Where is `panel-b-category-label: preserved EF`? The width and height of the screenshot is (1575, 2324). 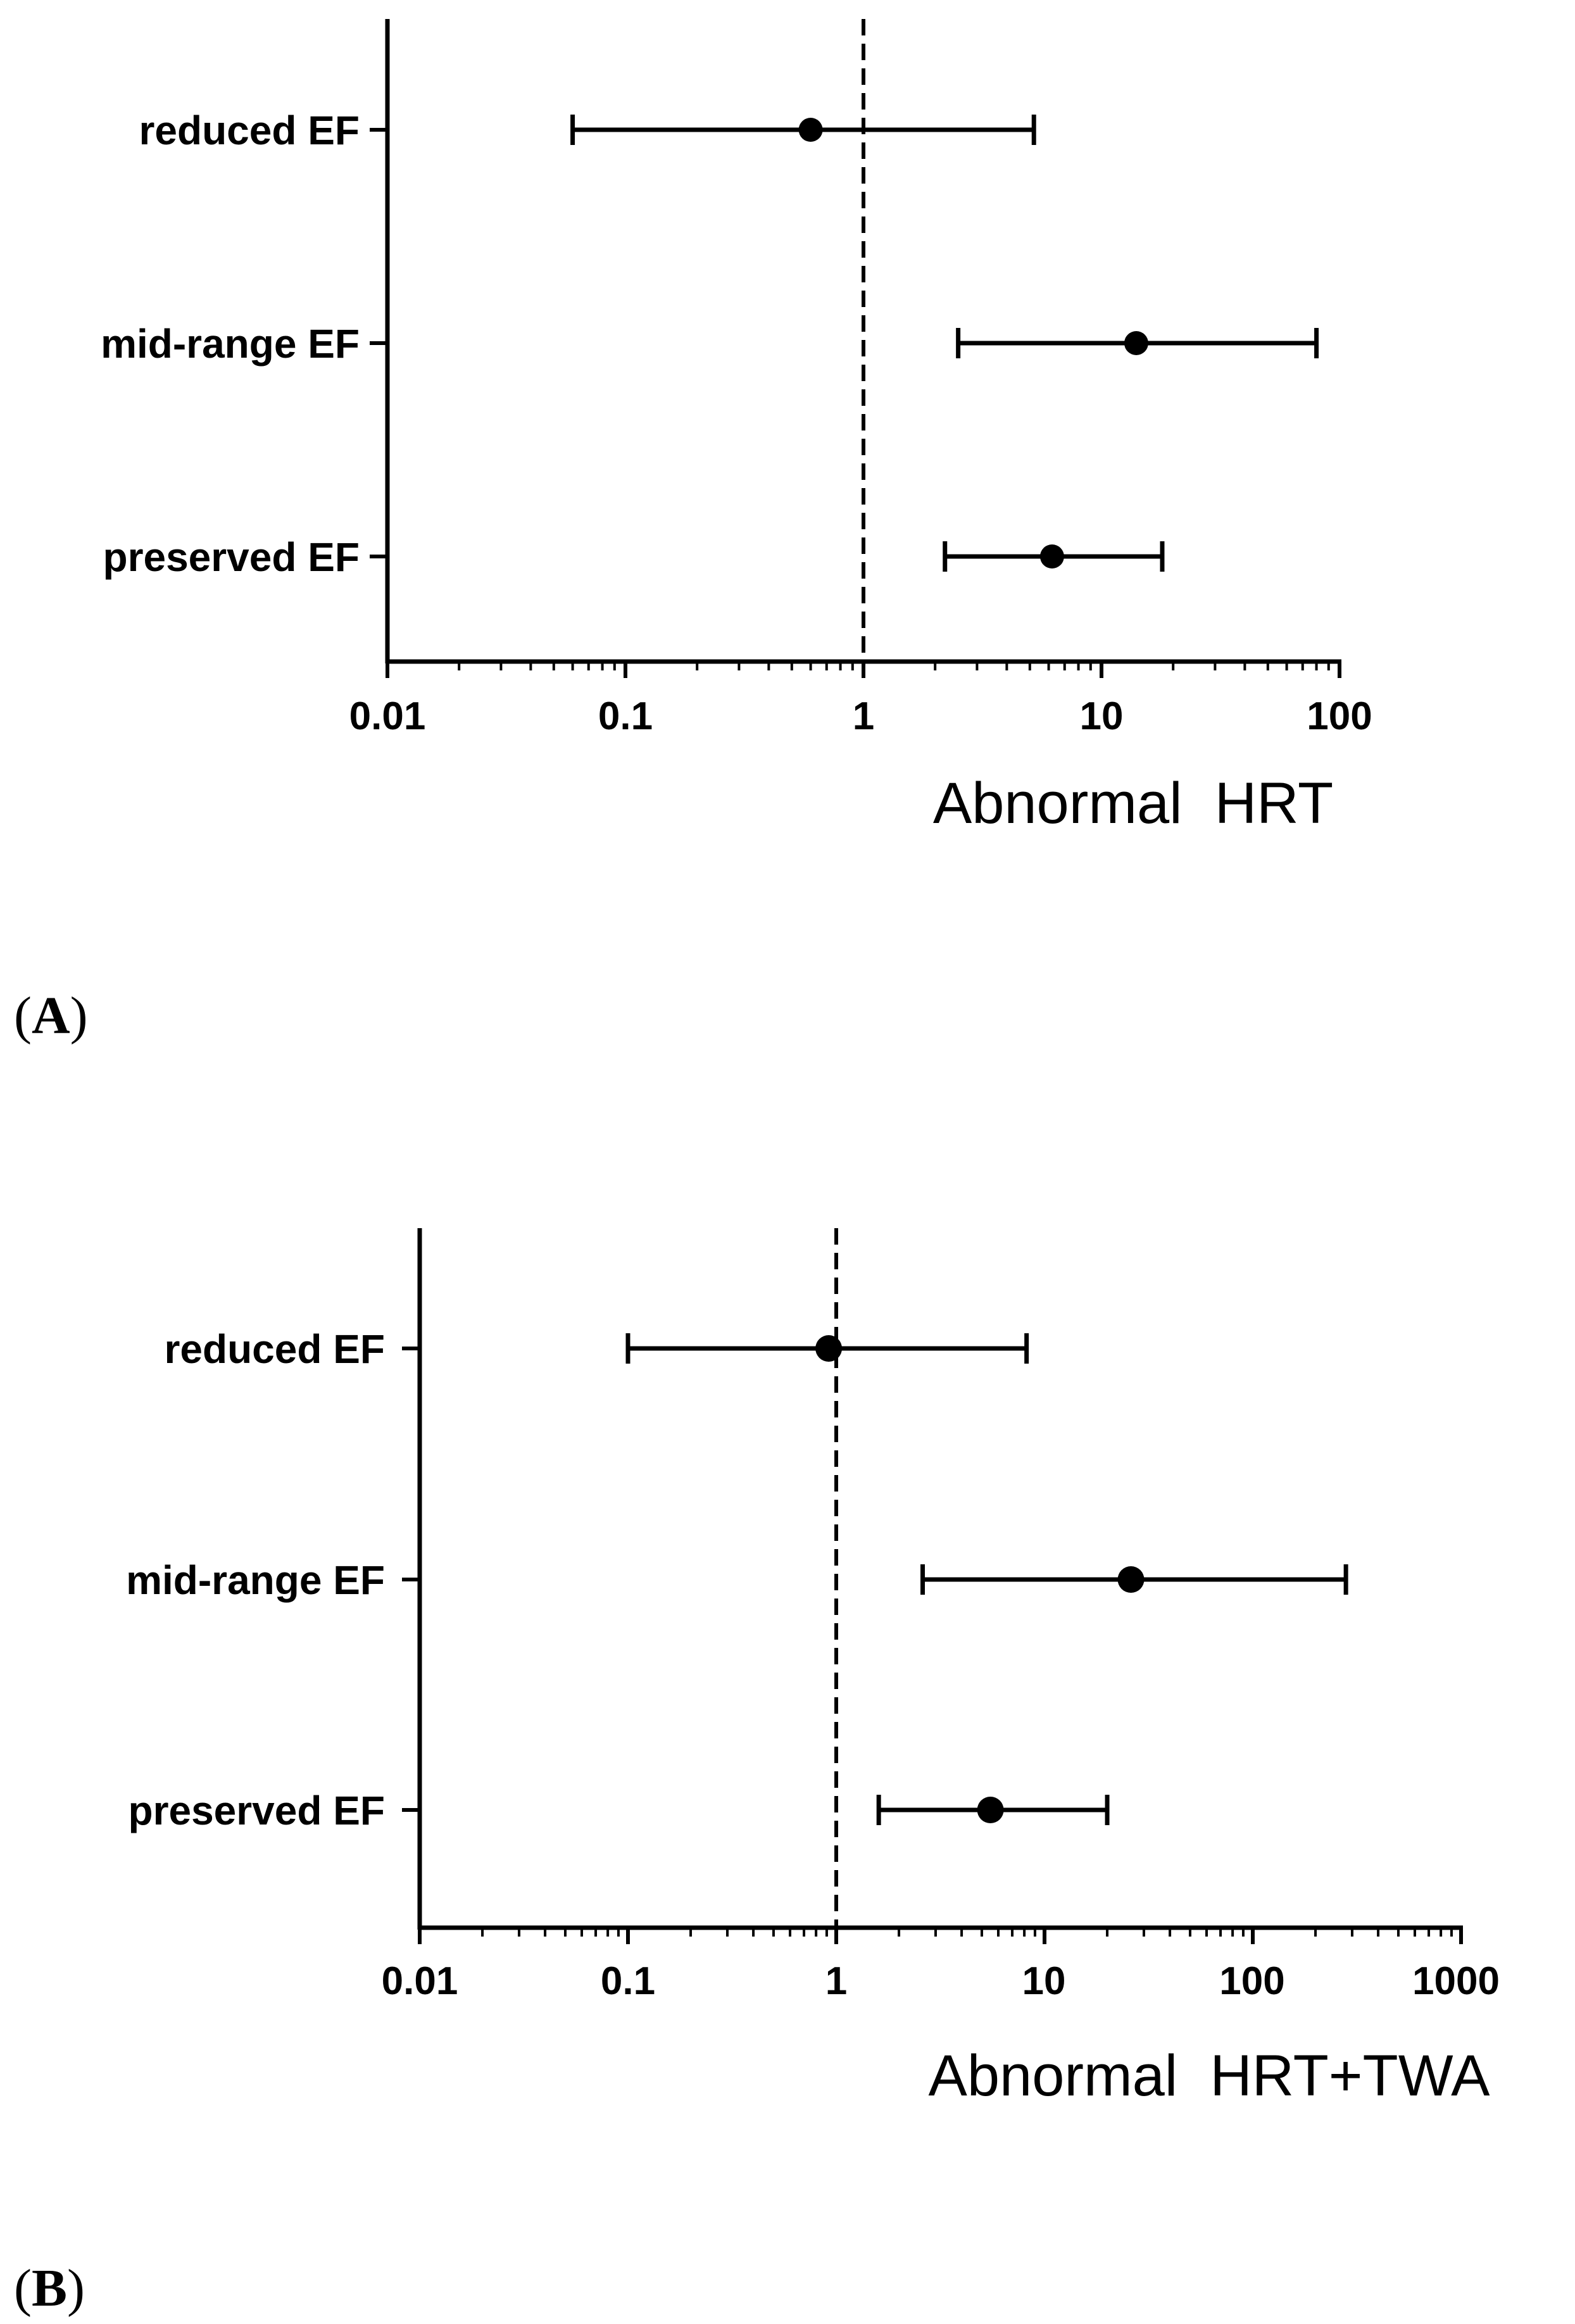
panel-b-category-label: preserved EF is located at coordinates (256, 1811).